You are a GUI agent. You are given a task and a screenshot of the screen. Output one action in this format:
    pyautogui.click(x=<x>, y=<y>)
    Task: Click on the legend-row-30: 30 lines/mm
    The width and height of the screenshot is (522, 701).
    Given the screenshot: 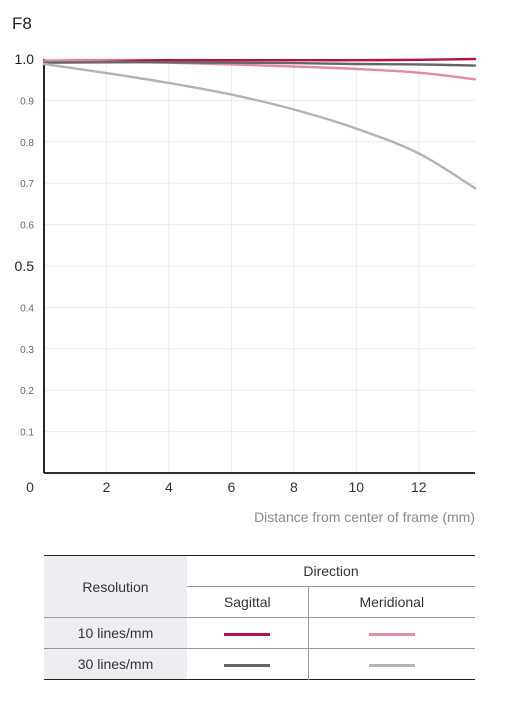 What is the action you would take?
    pyautogui.click(x=259, y=664)
    